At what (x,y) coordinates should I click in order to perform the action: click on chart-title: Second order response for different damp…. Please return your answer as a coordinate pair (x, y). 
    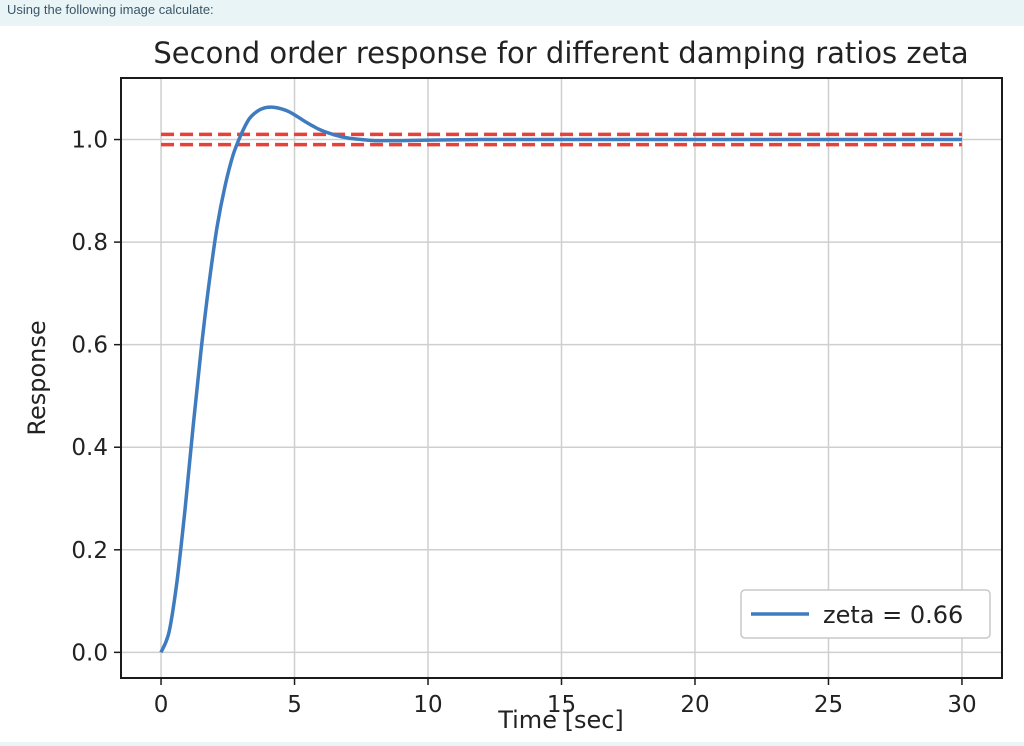
    Looking at the image, I should click on (560, 53).